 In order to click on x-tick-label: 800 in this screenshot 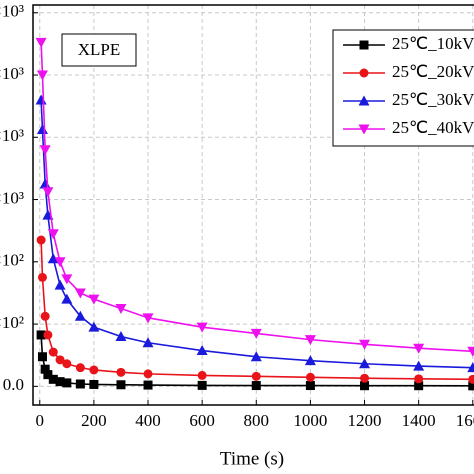, I will do `click(257, 420)`.